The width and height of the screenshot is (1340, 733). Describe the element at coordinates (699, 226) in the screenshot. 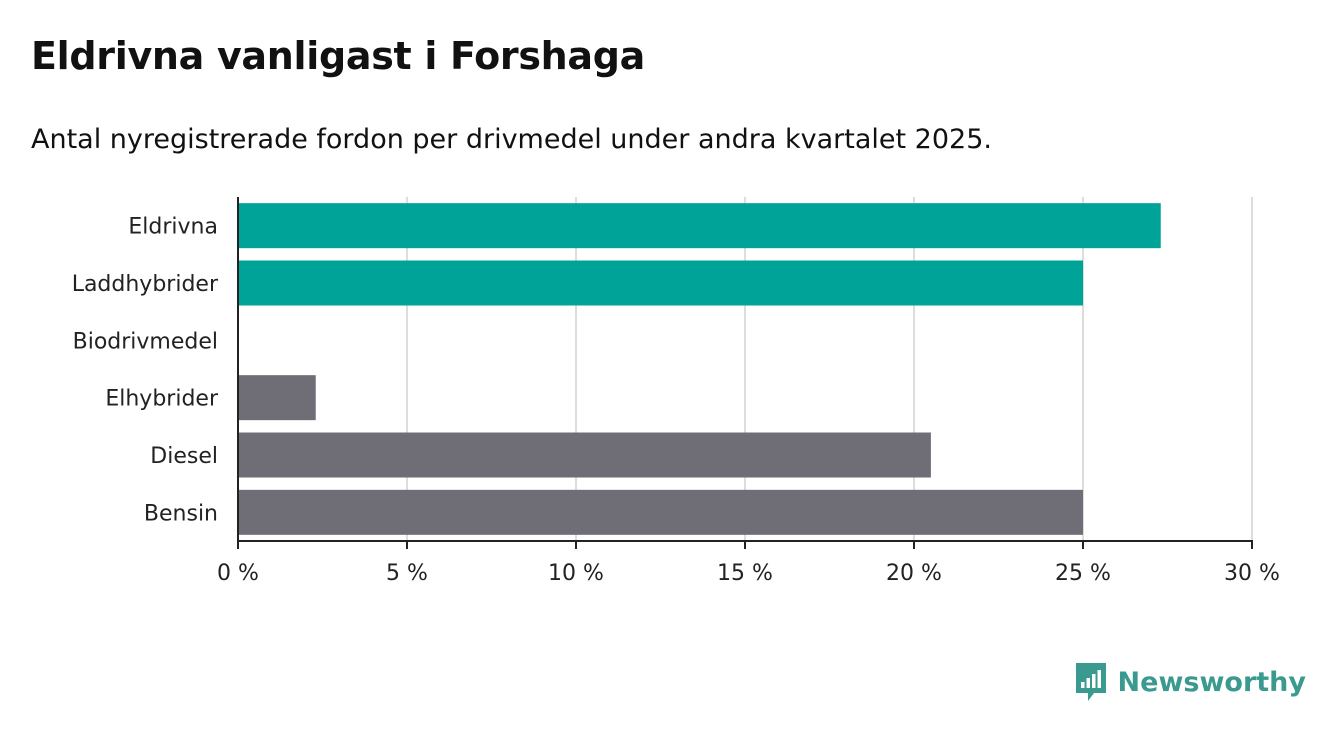

I see `bar-eldrivna` at that location.